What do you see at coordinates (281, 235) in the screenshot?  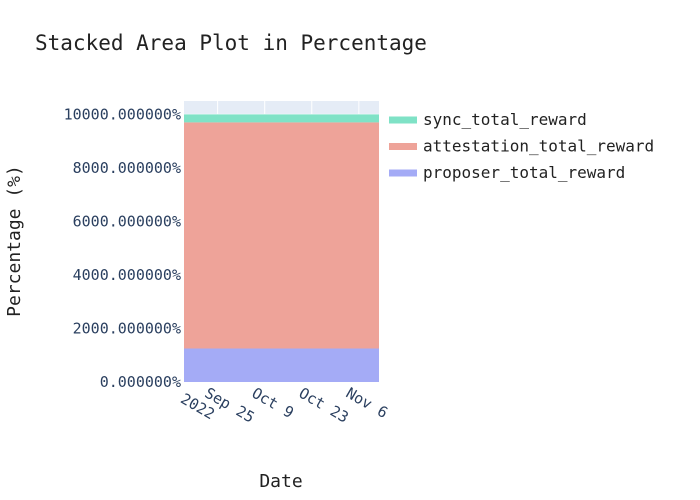 I see `area-attestation-total-reward` at bounding box center [281, 235].